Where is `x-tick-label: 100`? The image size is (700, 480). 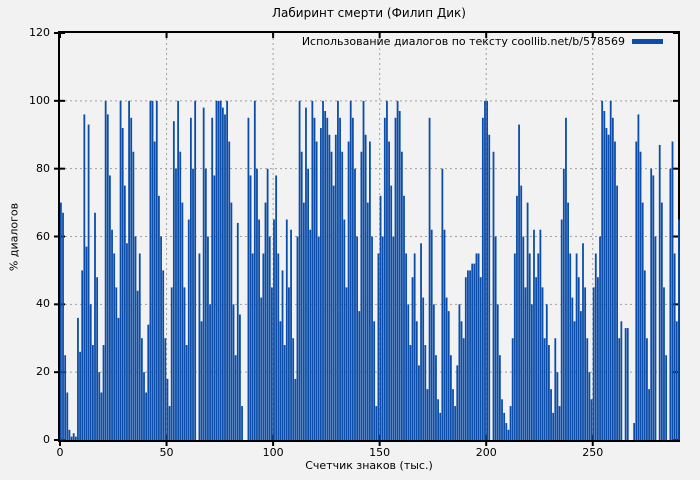 x-tick-label: 100 is located at coordinates (273, 452).